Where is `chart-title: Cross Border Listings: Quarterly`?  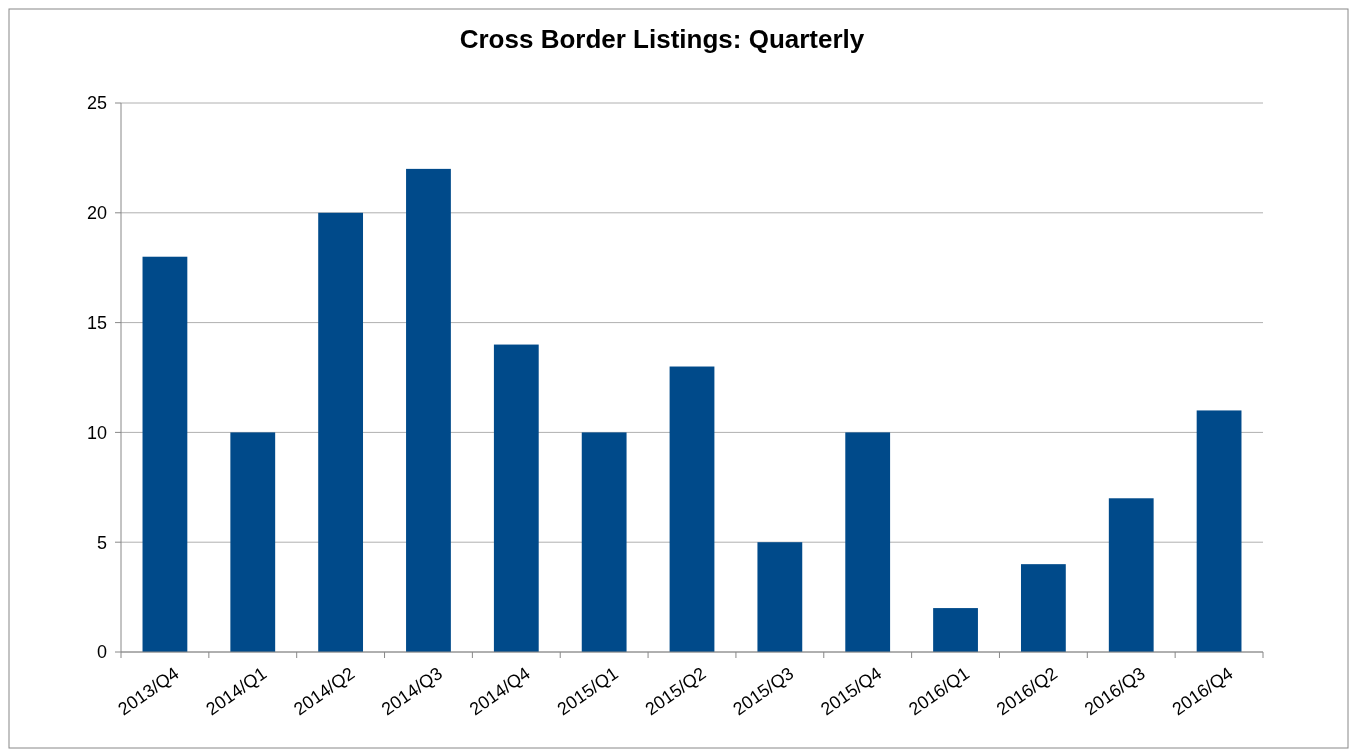 chart-title: Cross Border Listings: Quarterly is located at coordinates (662, 39).